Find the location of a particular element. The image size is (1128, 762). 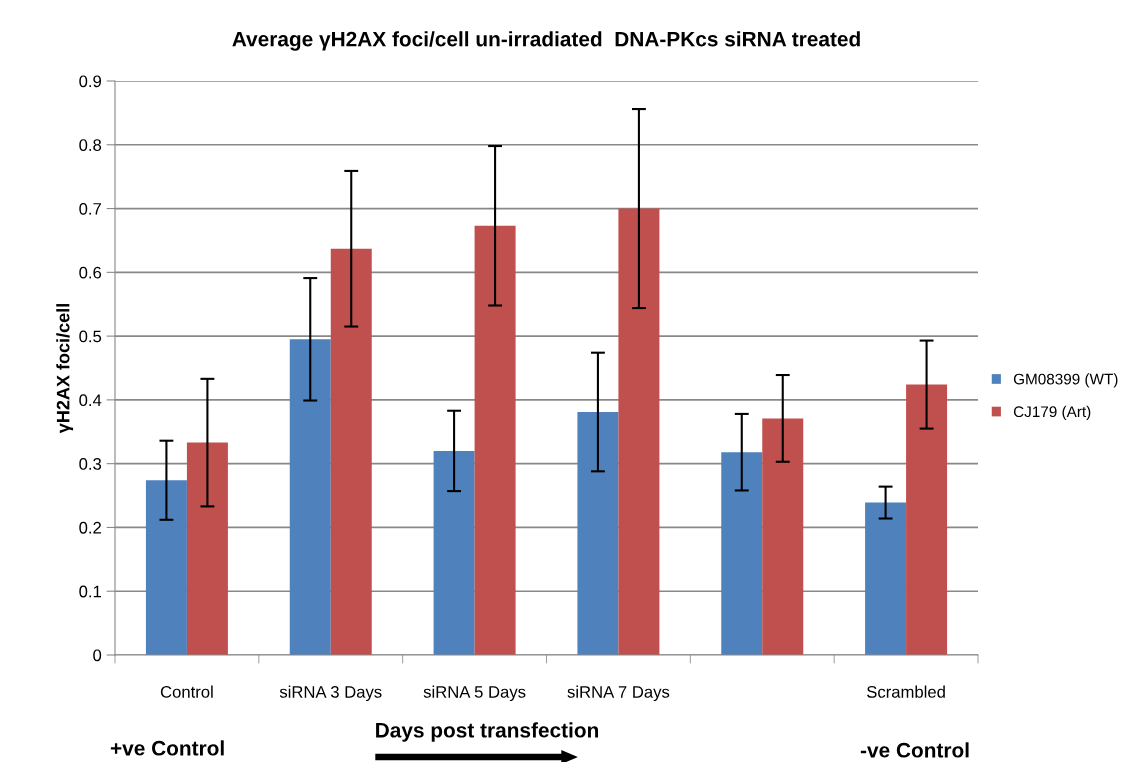

text: +ve Control is located at coordinates (167, 748).